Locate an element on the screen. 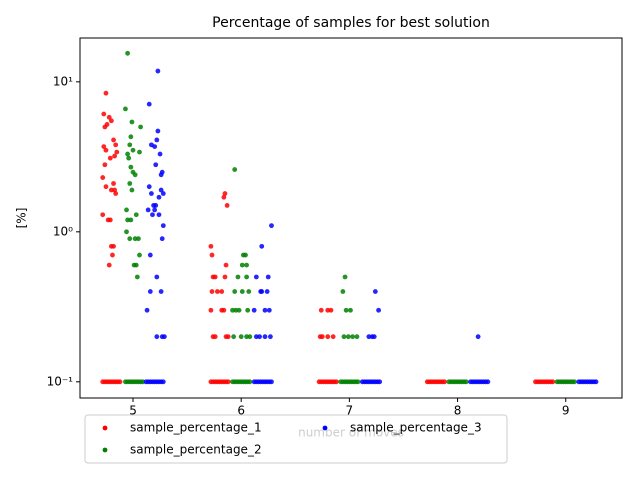 Image resolution: width=640 pixels, height=480 pixels. x-tick-label: 9 is located at coordinates (566, 411).